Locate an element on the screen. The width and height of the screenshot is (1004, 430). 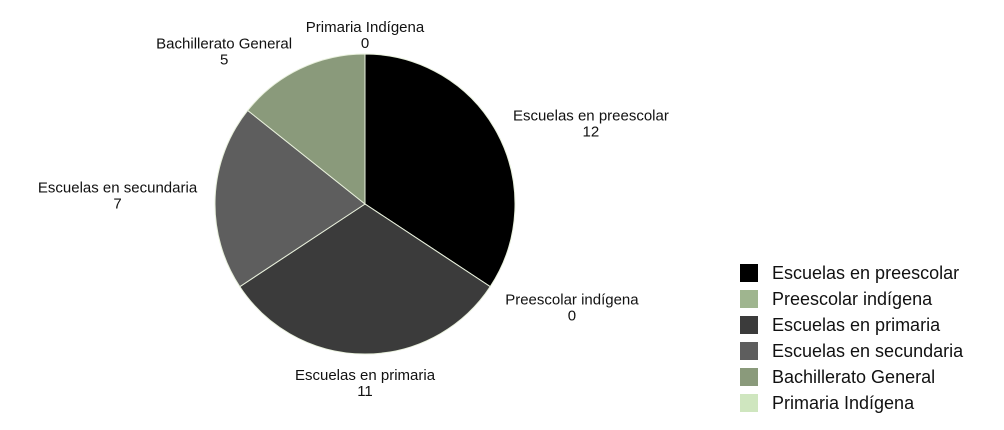
slice-value: 11 is located at coordinates (365, 391).